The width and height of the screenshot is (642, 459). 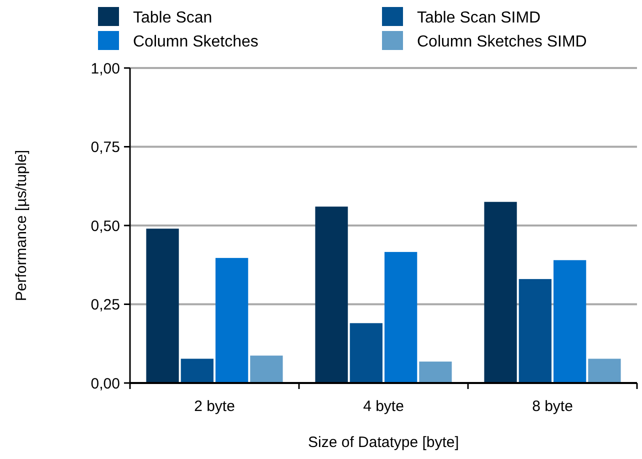 I want to click on y-tick-label: 0,00, so click(x=105, y=383).